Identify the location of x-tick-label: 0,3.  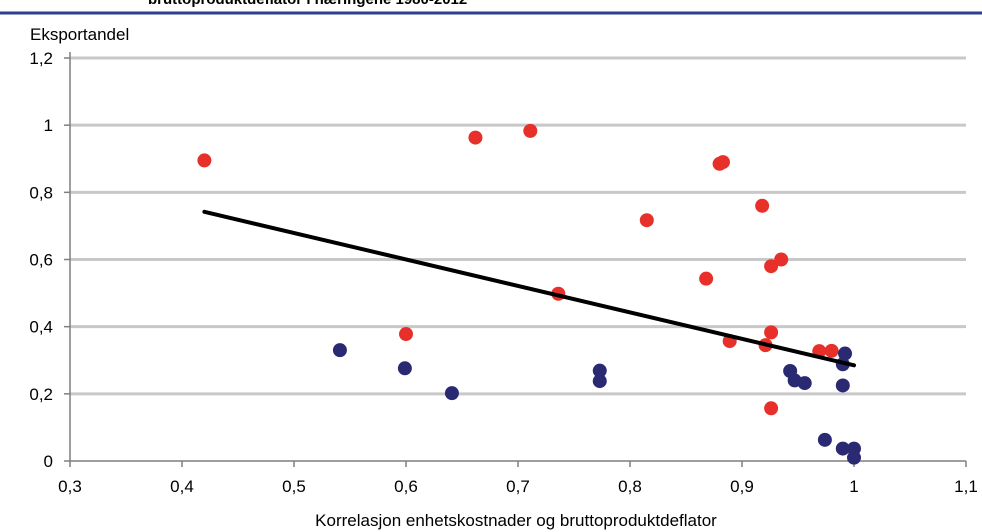
(70, 486).